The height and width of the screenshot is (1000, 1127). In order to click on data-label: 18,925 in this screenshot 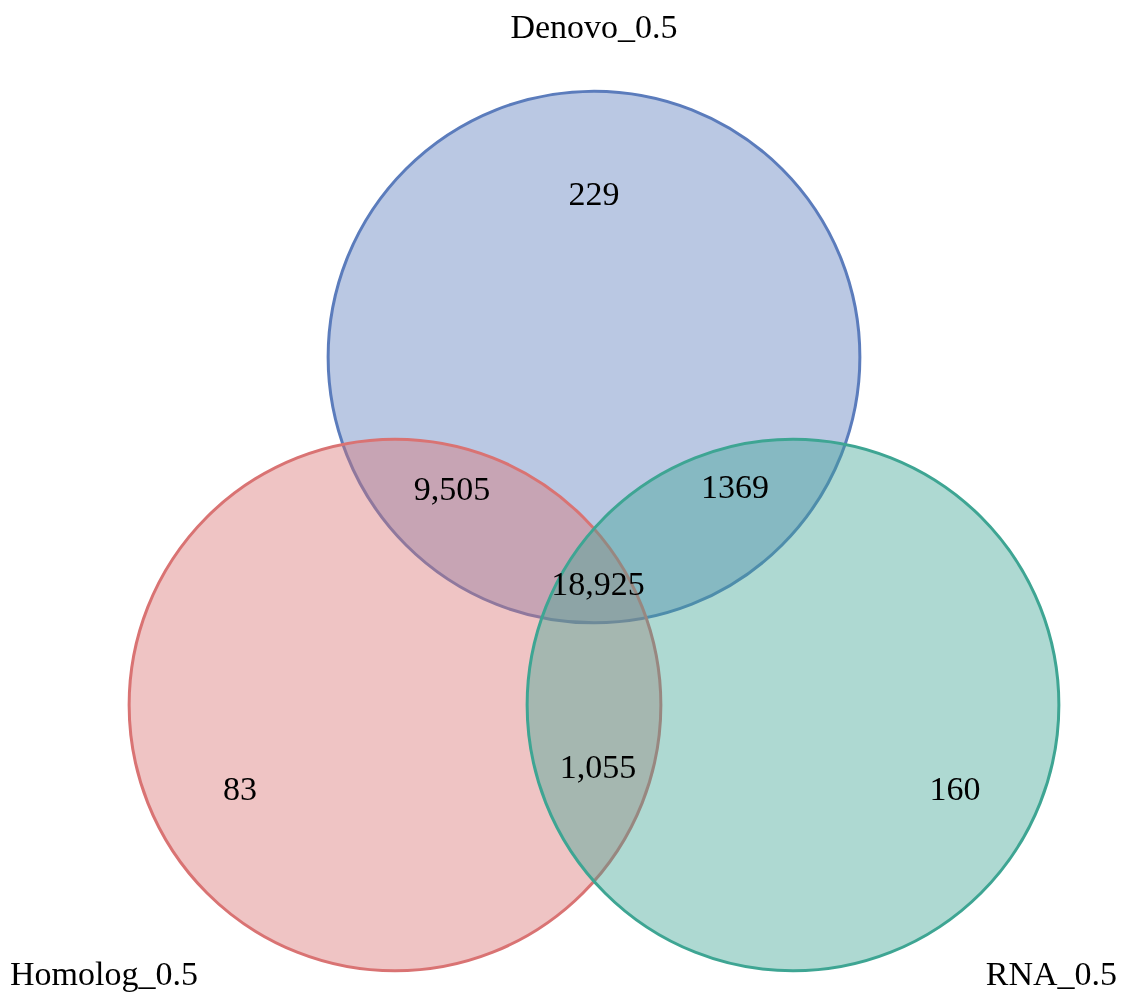, I will do `click(598, 583)`.